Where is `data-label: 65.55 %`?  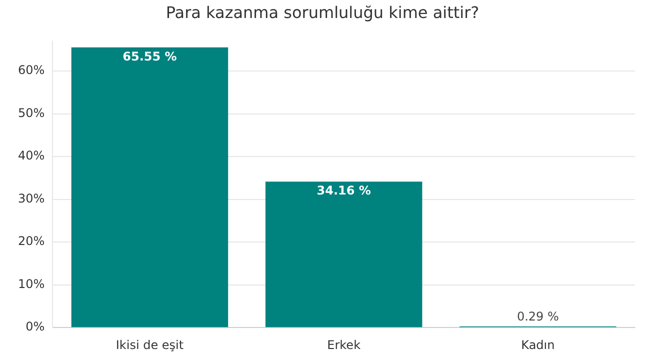 data-label: 65.55 % is located at coordinates (149, 57).